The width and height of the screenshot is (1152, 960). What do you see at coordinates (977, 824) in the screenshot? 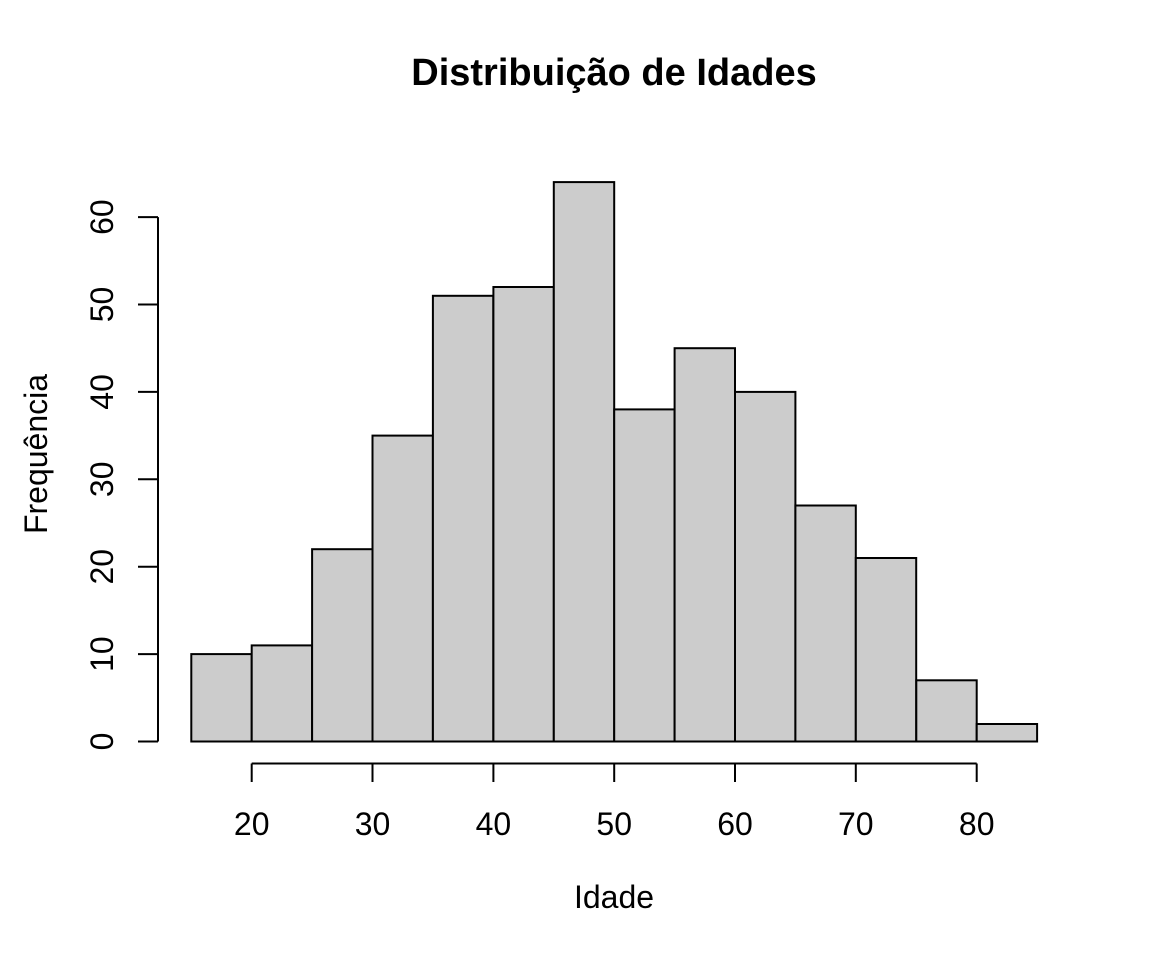
I see `x-tick-label: 80` at bounding box center [977, 824].